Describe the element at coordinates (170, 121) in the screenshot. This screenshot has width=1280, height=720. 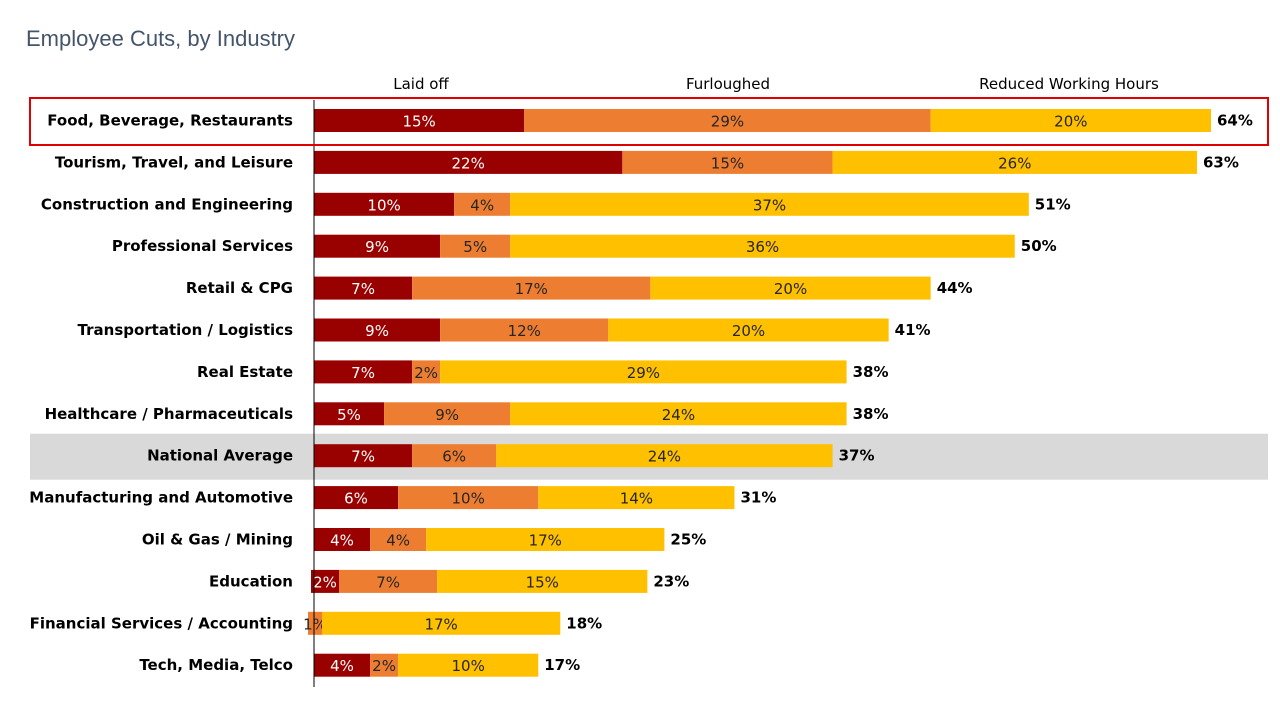
I see `category-label: Food, Beverage, Restaurants` at that location.